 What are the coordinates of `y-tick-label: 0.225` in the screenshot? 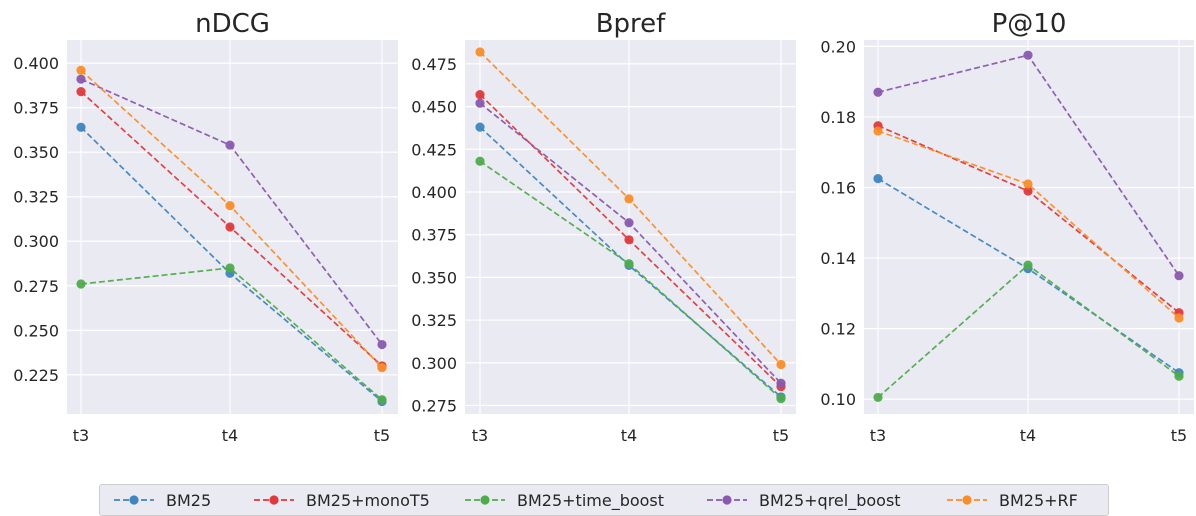 It's located at (36, 375).